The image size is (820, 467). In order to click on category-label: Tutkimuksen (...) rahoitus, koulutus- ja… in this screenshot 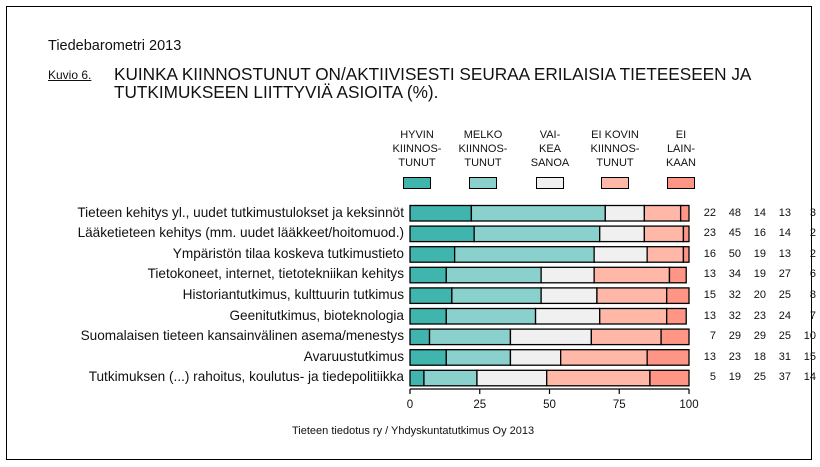, I will do `click(246, 377)`.